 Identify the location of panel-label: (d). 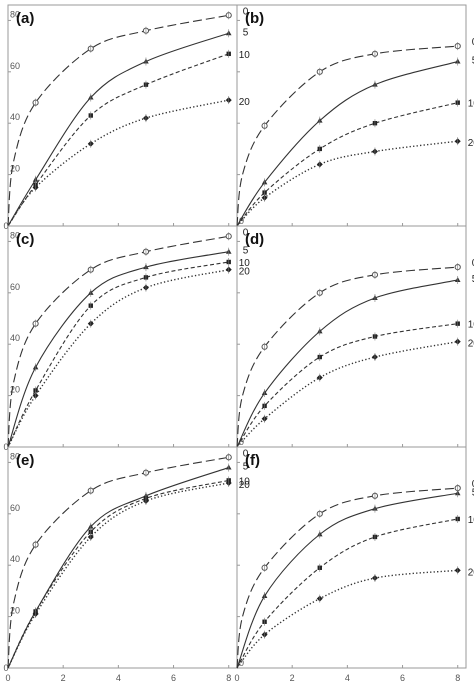
(254, 239).